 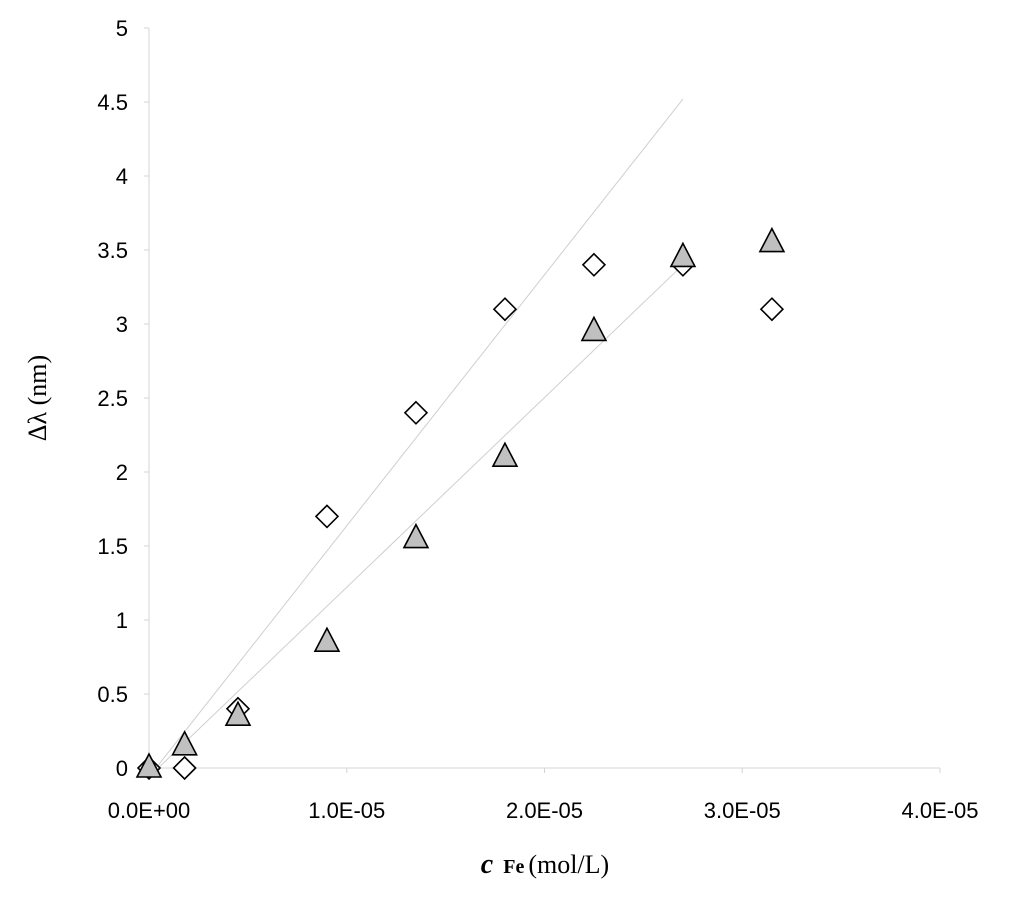 What do you see at coordinates (112, 694) in the screenshot?
I see `y-tick-label: 0.5` at bounding box center [112, 694].